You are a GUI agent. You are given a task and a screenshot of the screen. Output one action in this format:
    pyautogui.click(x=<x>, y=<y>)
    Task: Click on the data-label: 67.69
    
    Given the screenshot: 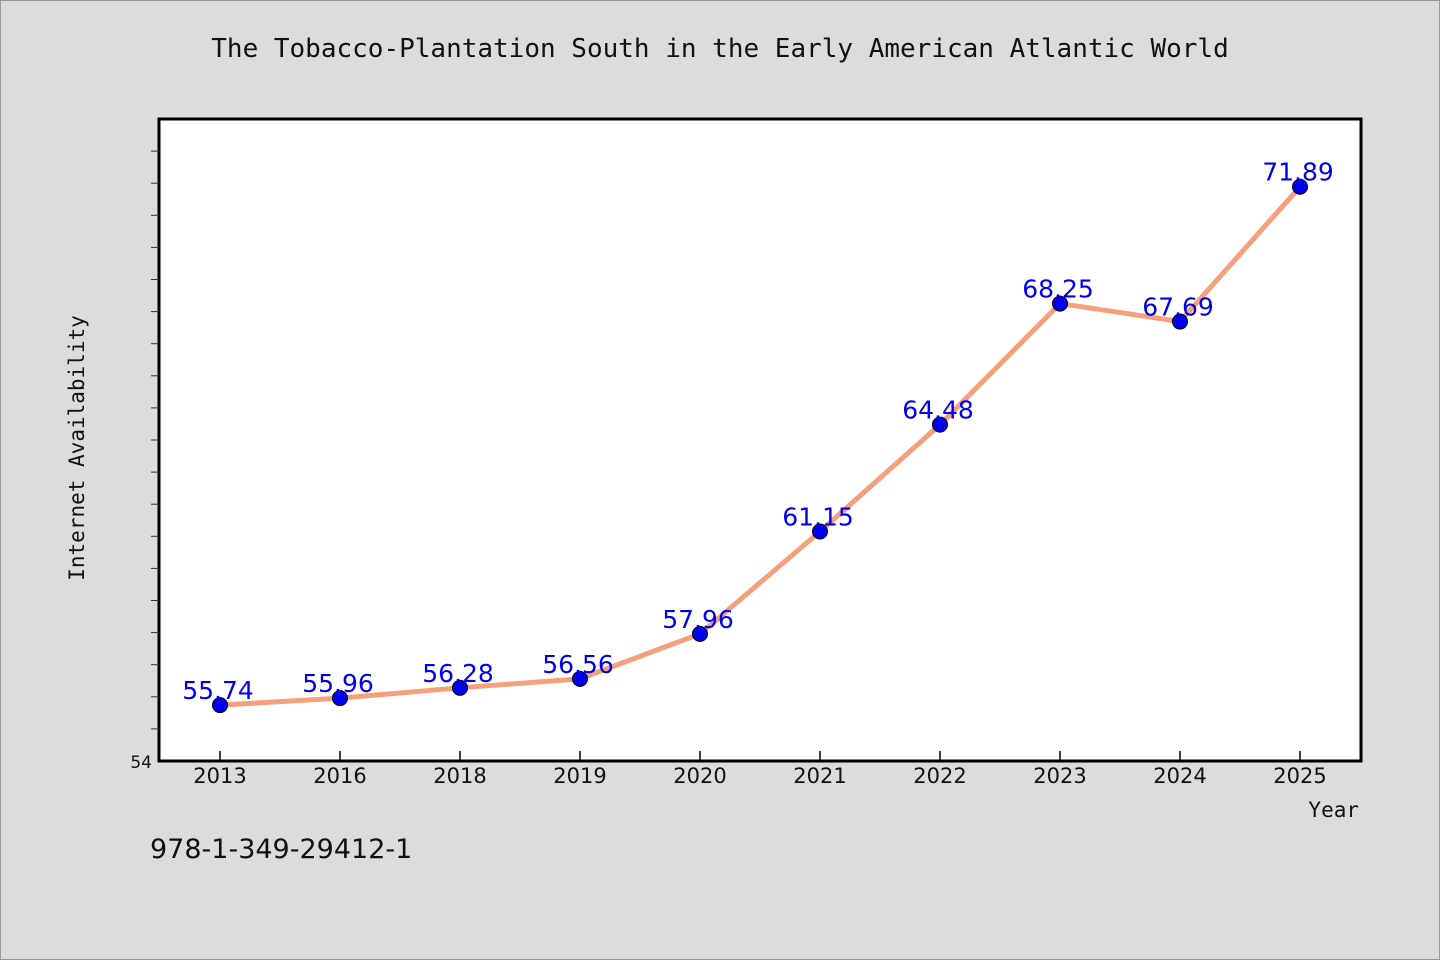 What is the action you would take?
    pyautogui.click(x=1178, y=307)
    